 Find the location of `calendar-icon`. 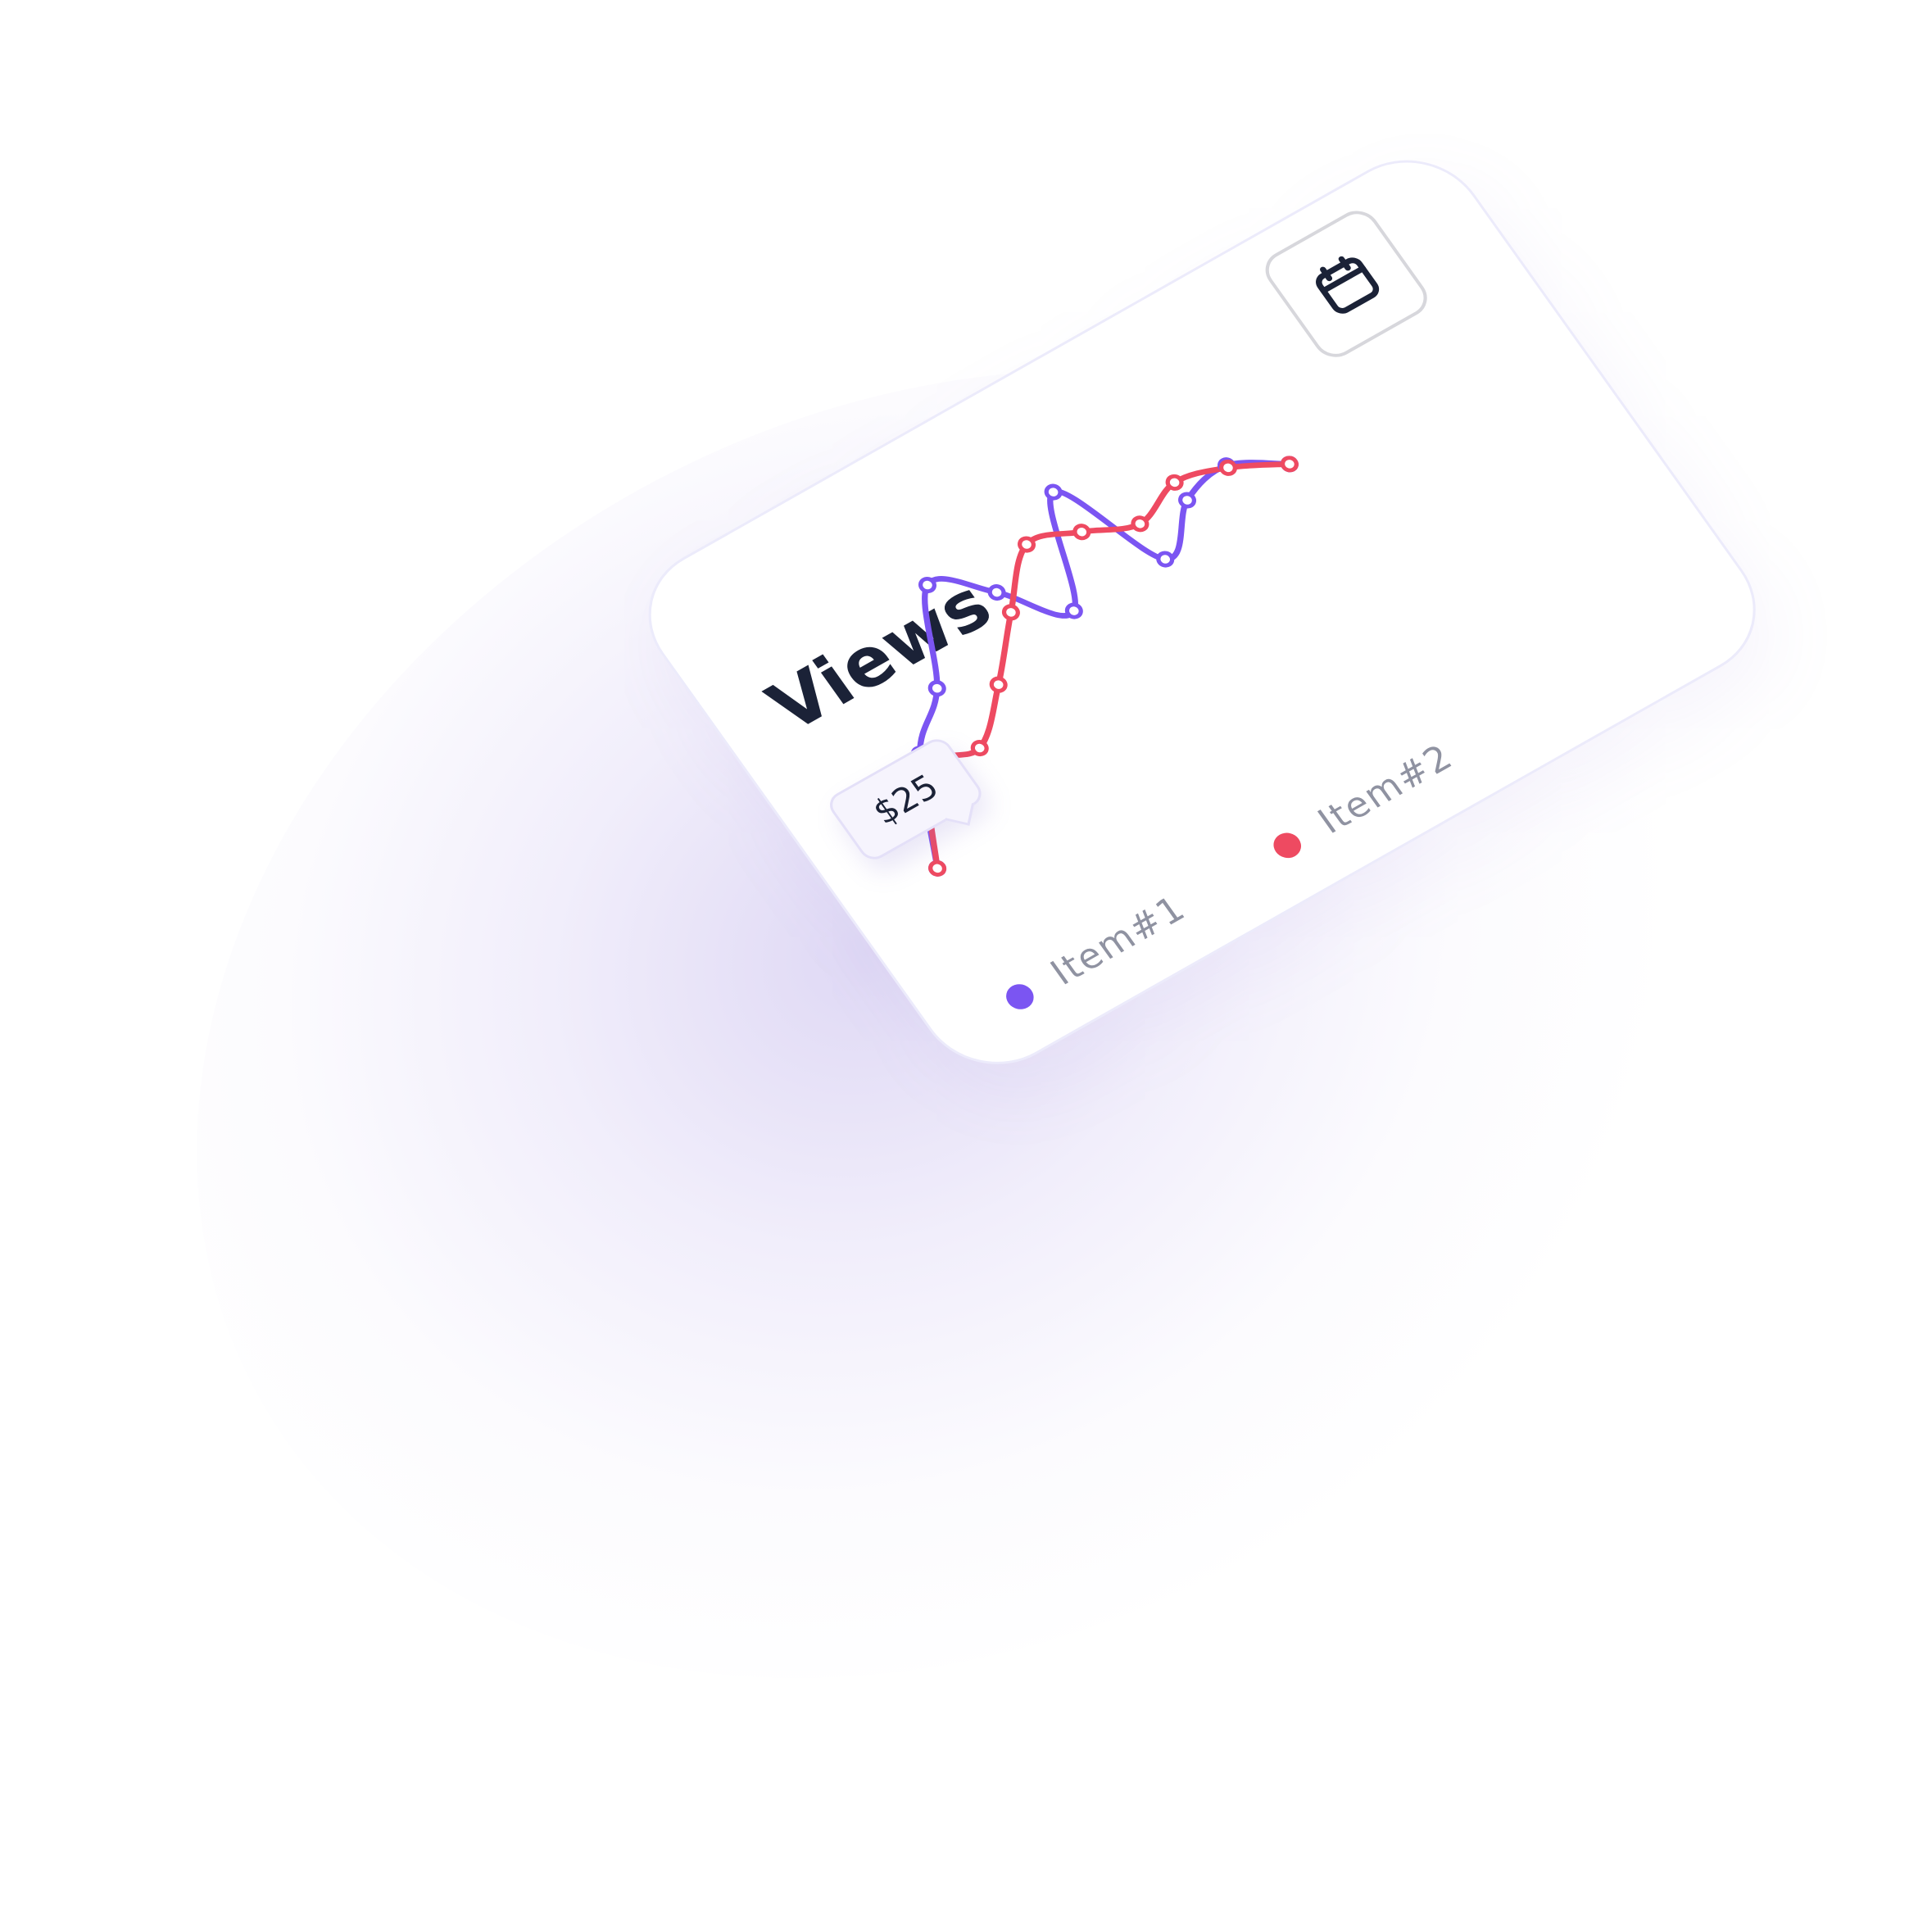

calendar-icon is located at coordinates (1348, 285).